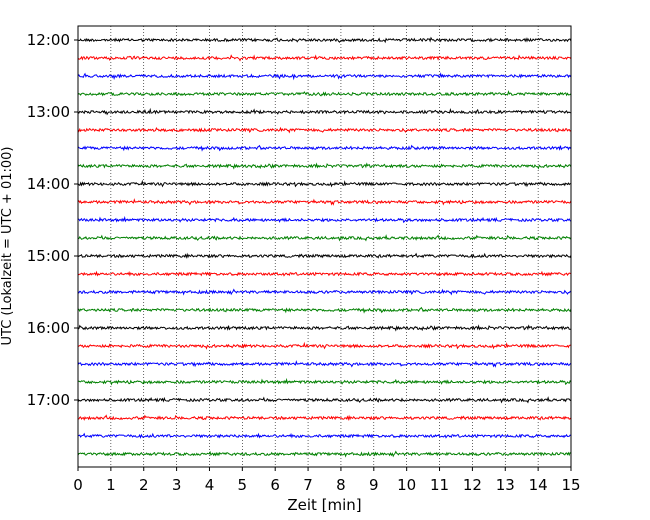  What do you see at coordinates (275, 485) in the screenshot?
I see `x-tick-label: 6` at bounding box center [275, 485].